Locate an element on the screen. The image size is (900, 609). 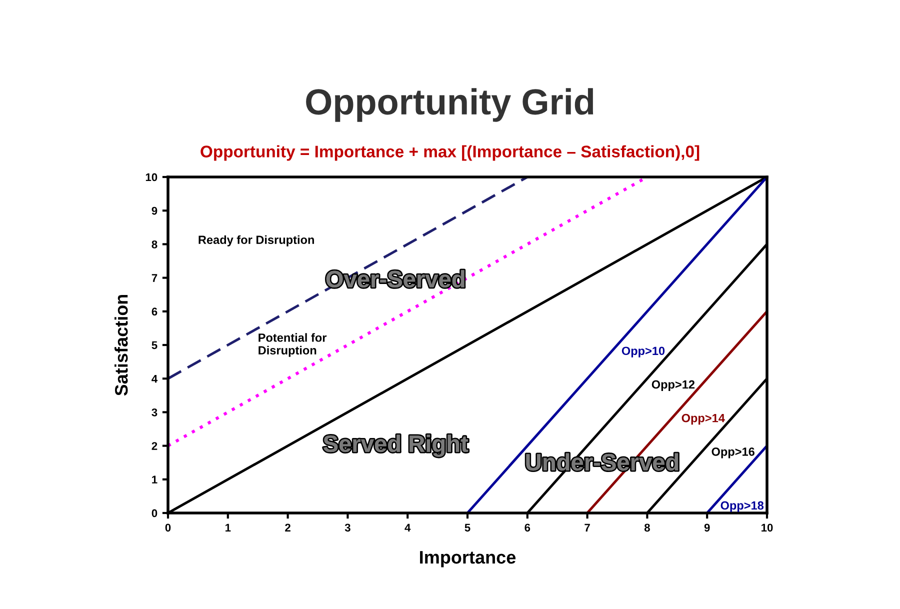
x-tick-label: 3 is located at coordinates (347, 528).